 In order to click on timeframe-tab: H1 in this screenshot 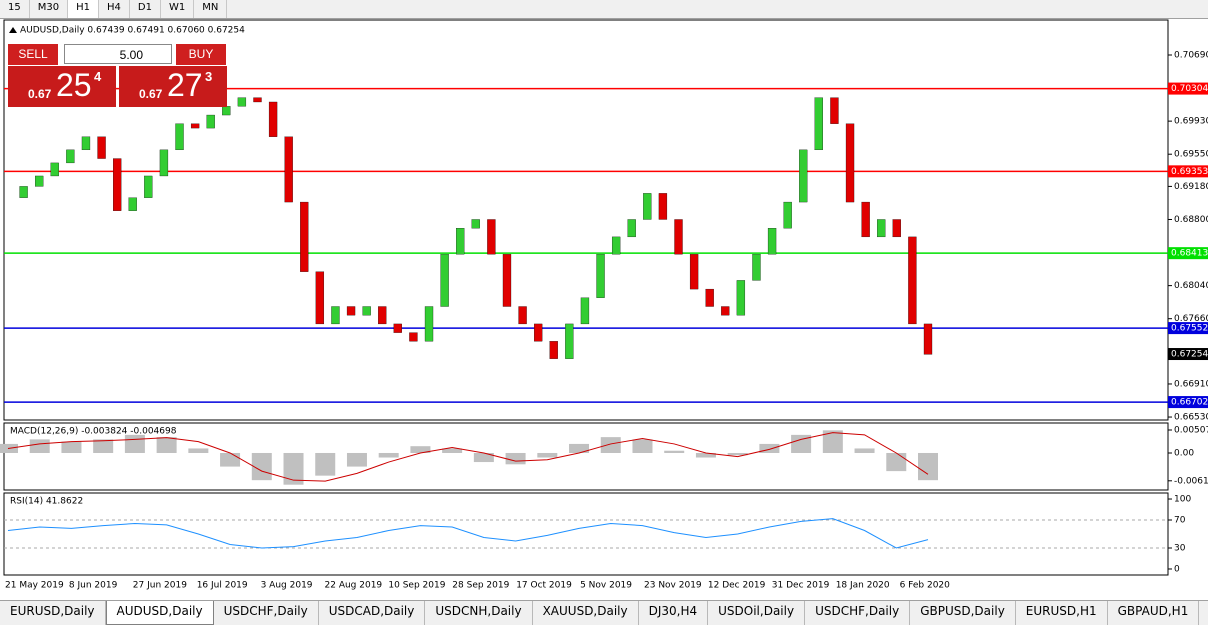, I will do `click(83, 9)`.